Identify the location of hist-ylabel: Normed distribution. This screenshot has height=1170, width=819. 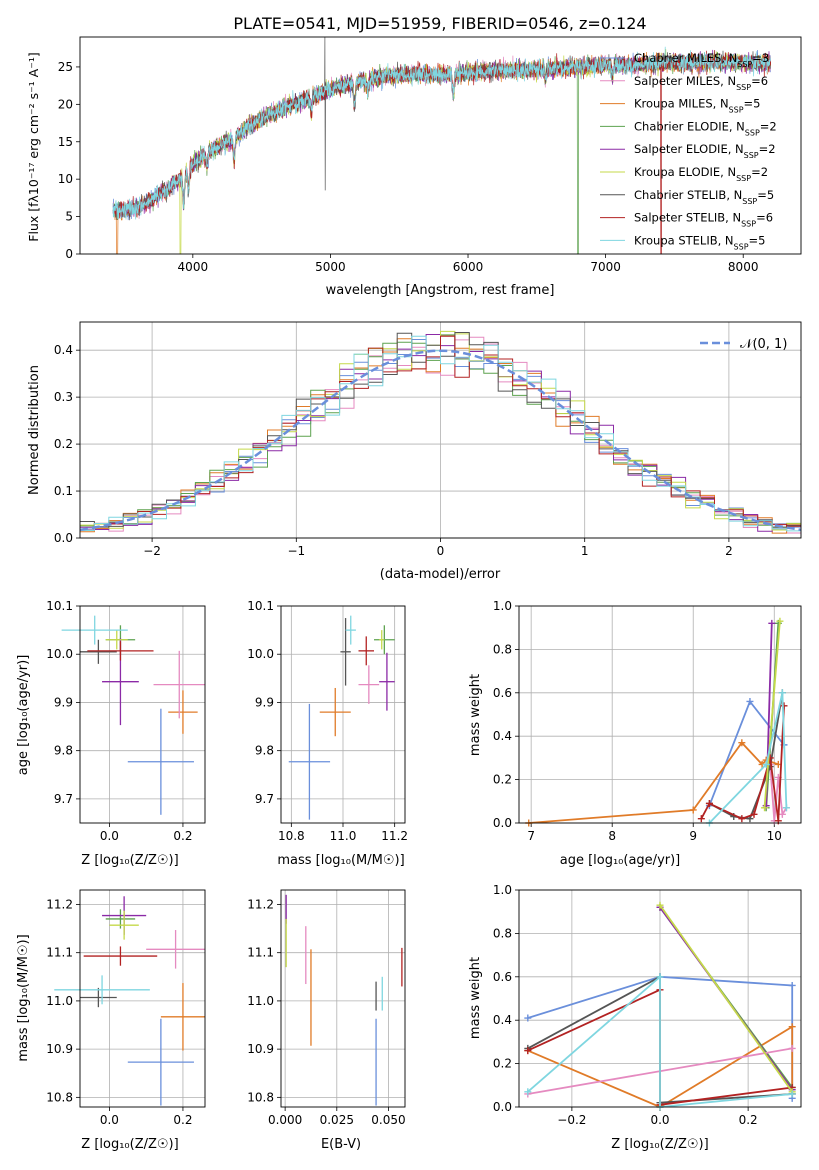
(34, 430).